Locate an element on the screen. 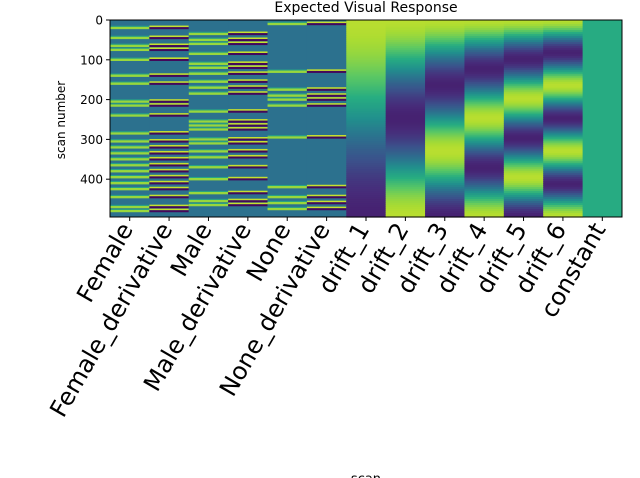 The image size is (640, 478). column-constant is located at coordinates (602, 118).